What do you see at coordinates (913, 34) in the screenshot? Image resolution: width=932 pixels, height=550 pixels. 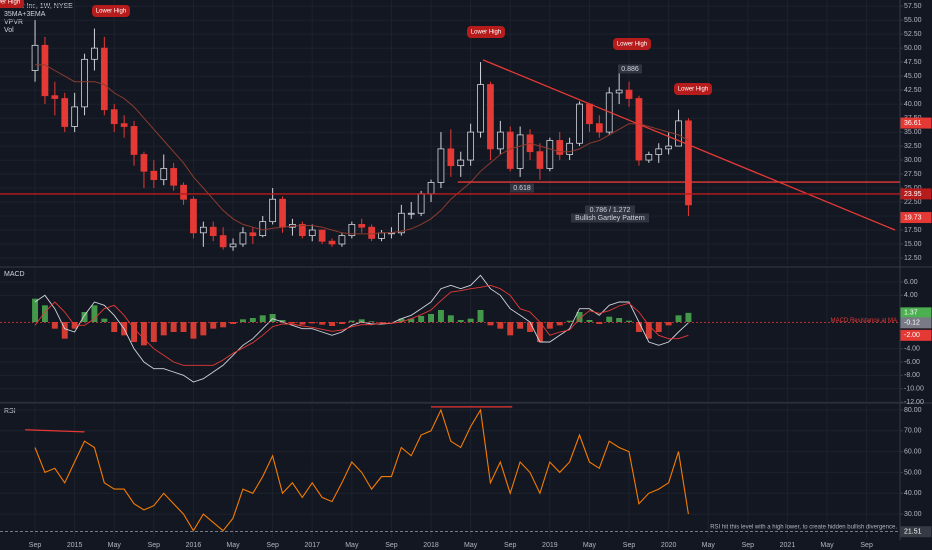 I see `y-tick-label: 52.50` at bounding box center [913, 34].